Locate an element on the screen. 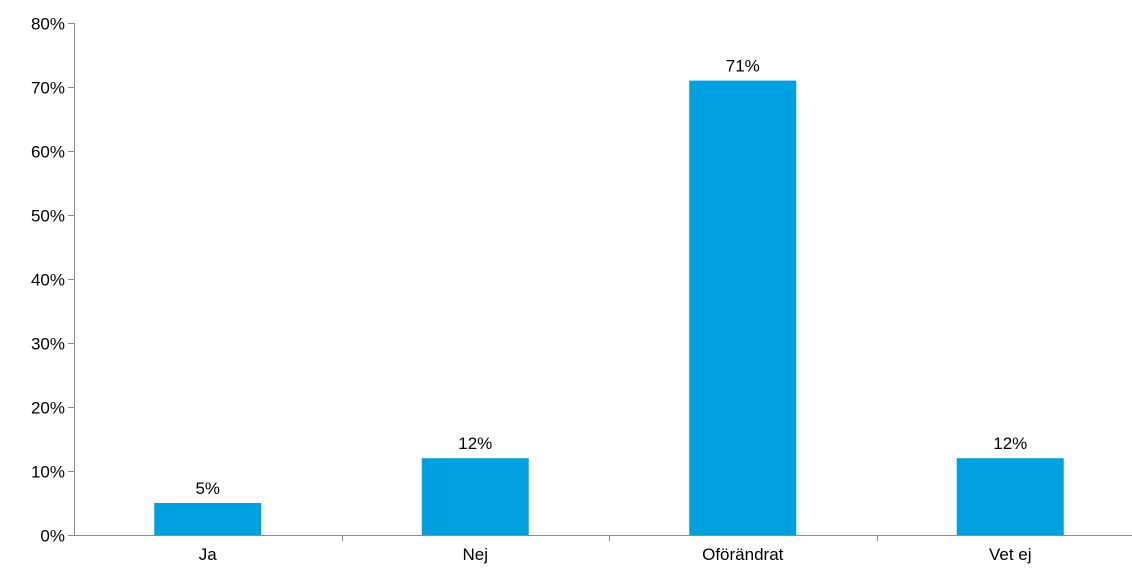 The height and width of the screenshot is (568, 1132). x-tick-label: Nej is located at coordinates (475, 554).